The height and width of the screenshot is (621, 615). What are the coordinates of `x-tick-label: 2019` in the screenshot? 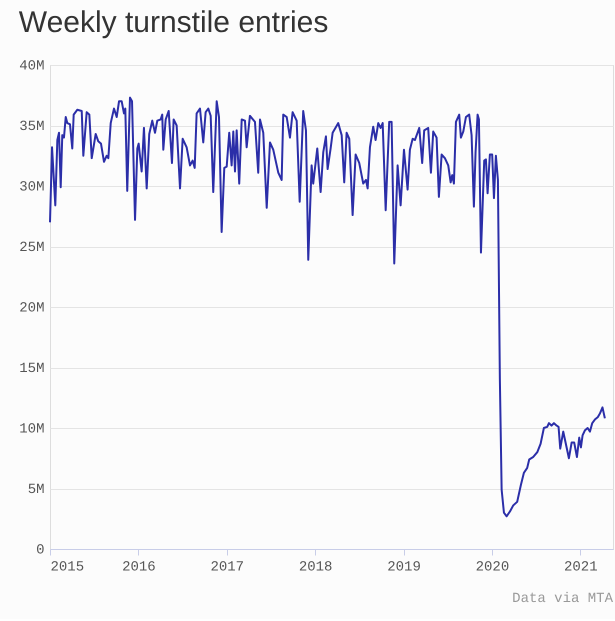 It's located at (404, 568).